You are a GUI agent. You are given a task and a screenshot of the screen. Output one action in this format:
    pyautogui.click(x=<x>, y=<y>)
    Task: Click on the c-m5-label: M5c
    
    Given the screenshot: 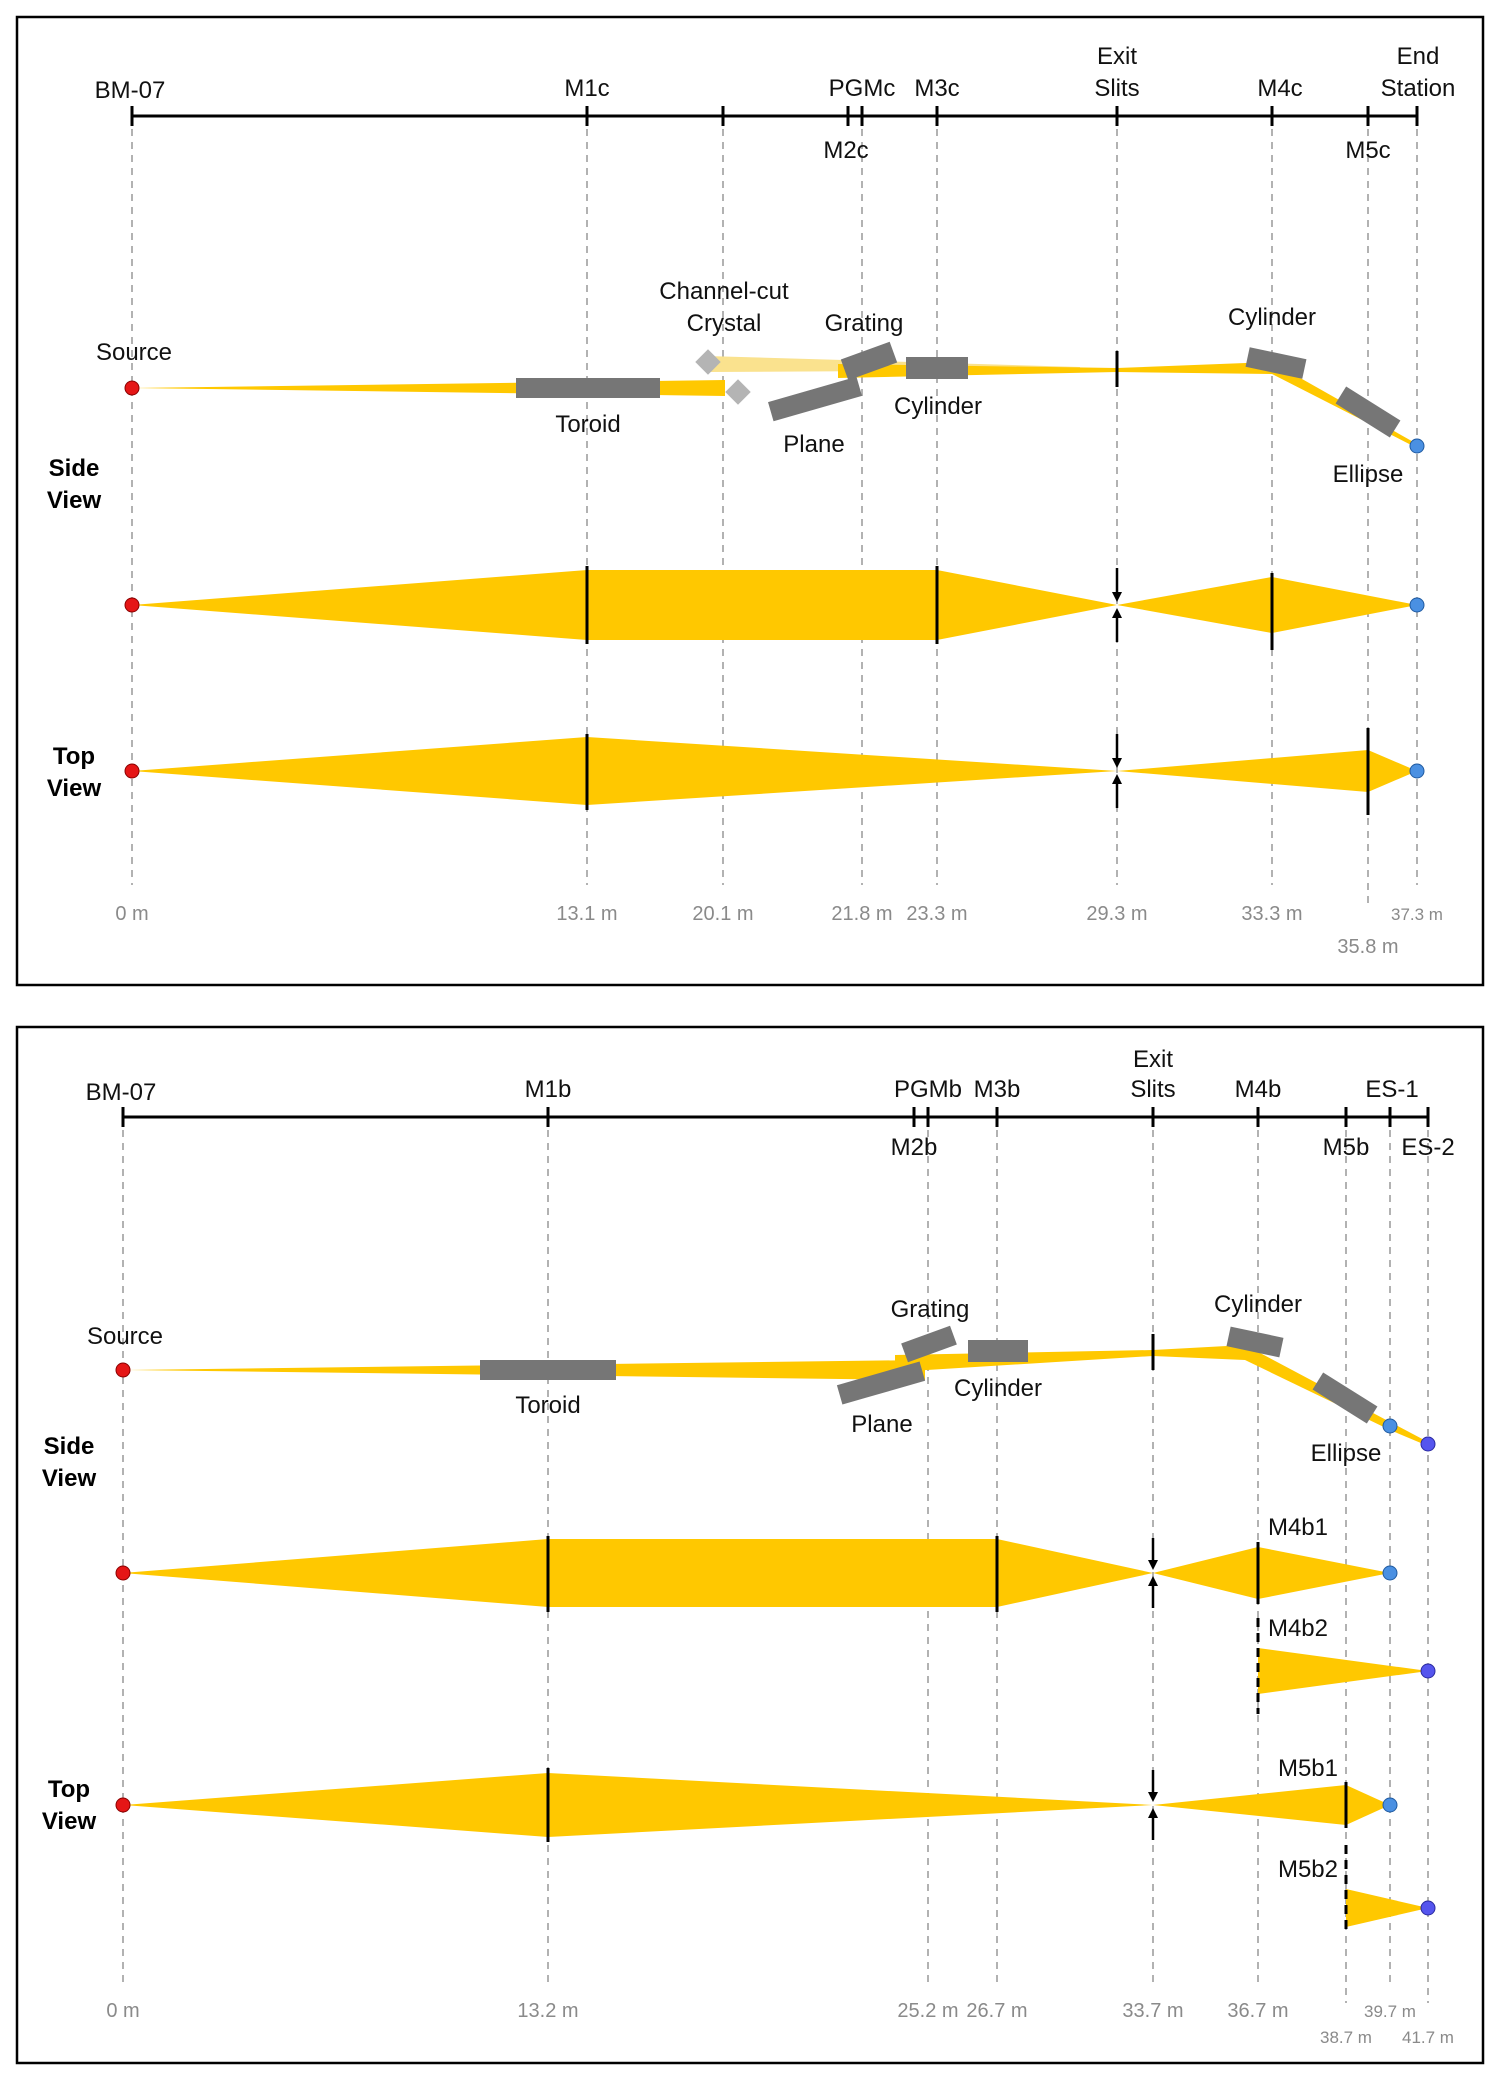 What is the action you would take?
    pyautogui.click(x=1367, y=150)
    